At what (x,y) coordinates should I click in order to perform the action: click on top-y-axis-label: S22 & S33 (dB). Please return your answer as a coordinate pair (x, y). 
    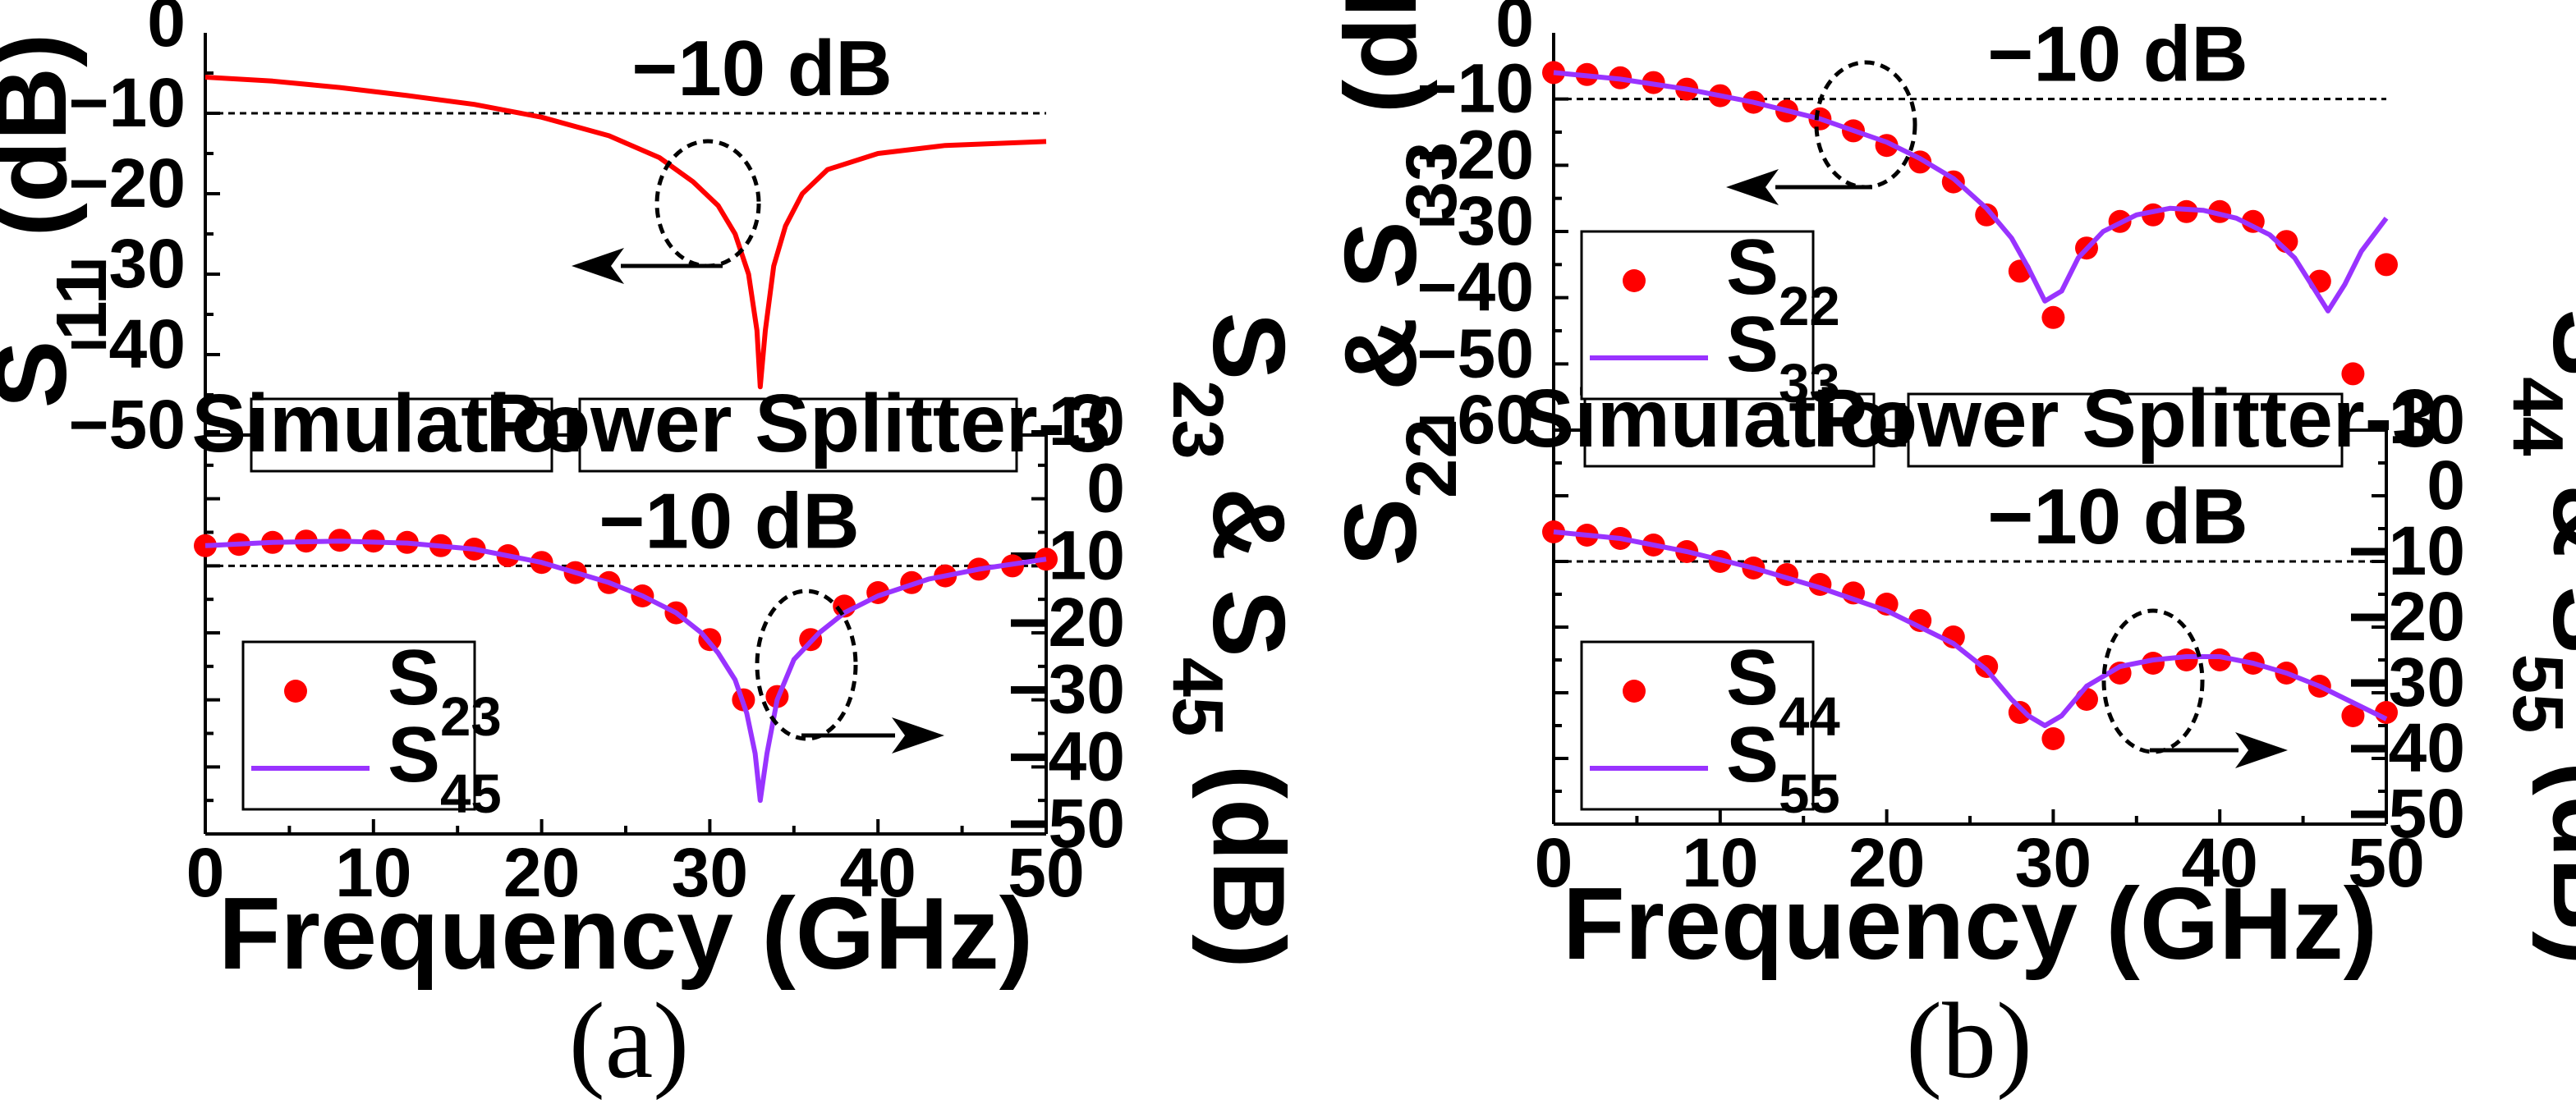
    Looking at the image, I should click on (1398, 283).